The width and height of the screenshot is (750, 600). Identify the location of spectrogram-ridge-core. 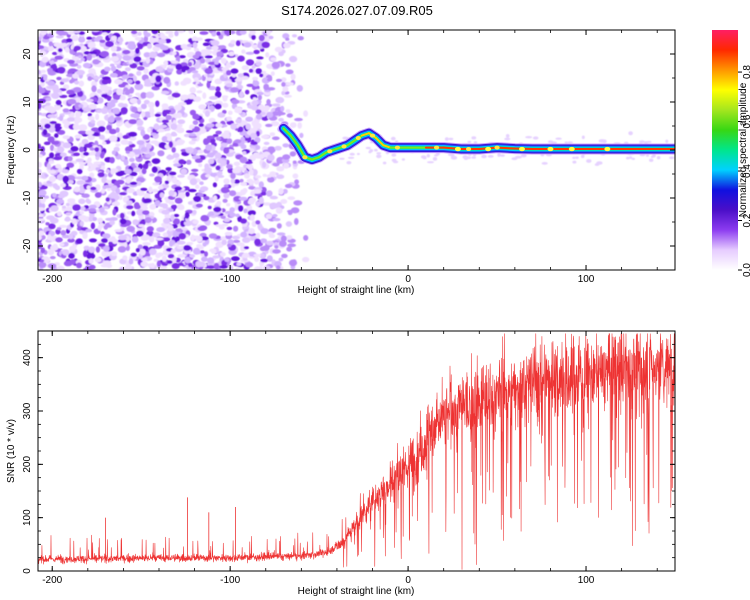
(351, 143).